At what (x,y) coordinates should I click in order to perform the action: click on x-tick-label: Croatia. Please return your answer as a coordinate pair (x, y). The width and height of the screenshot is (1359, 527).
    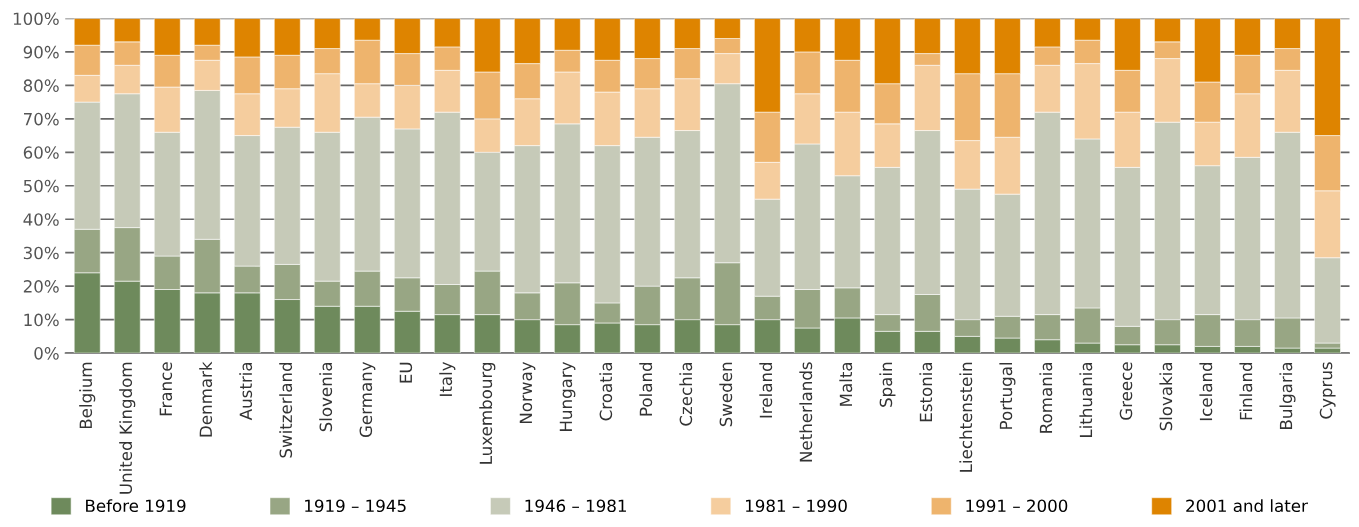
    Looking at the image, I should click on (606, 391).